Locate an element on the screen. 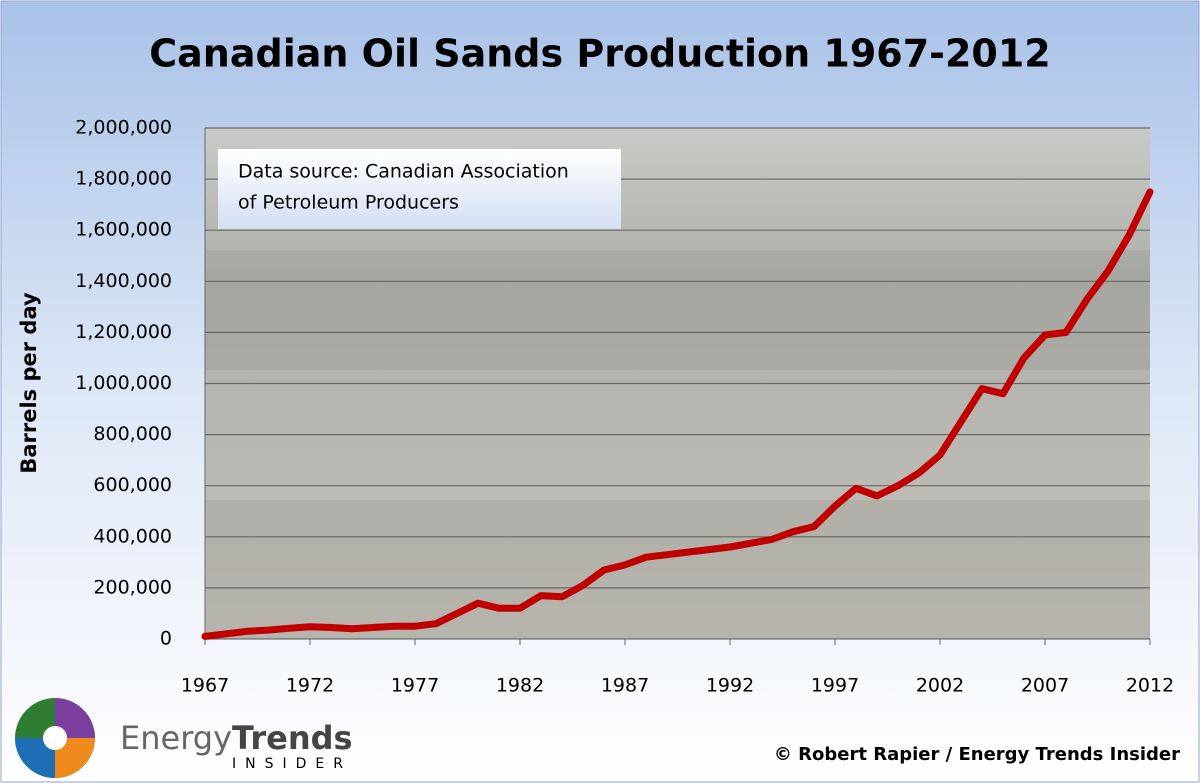  y-tick-label: 1,400,000 is located at coordinates (123, 281).